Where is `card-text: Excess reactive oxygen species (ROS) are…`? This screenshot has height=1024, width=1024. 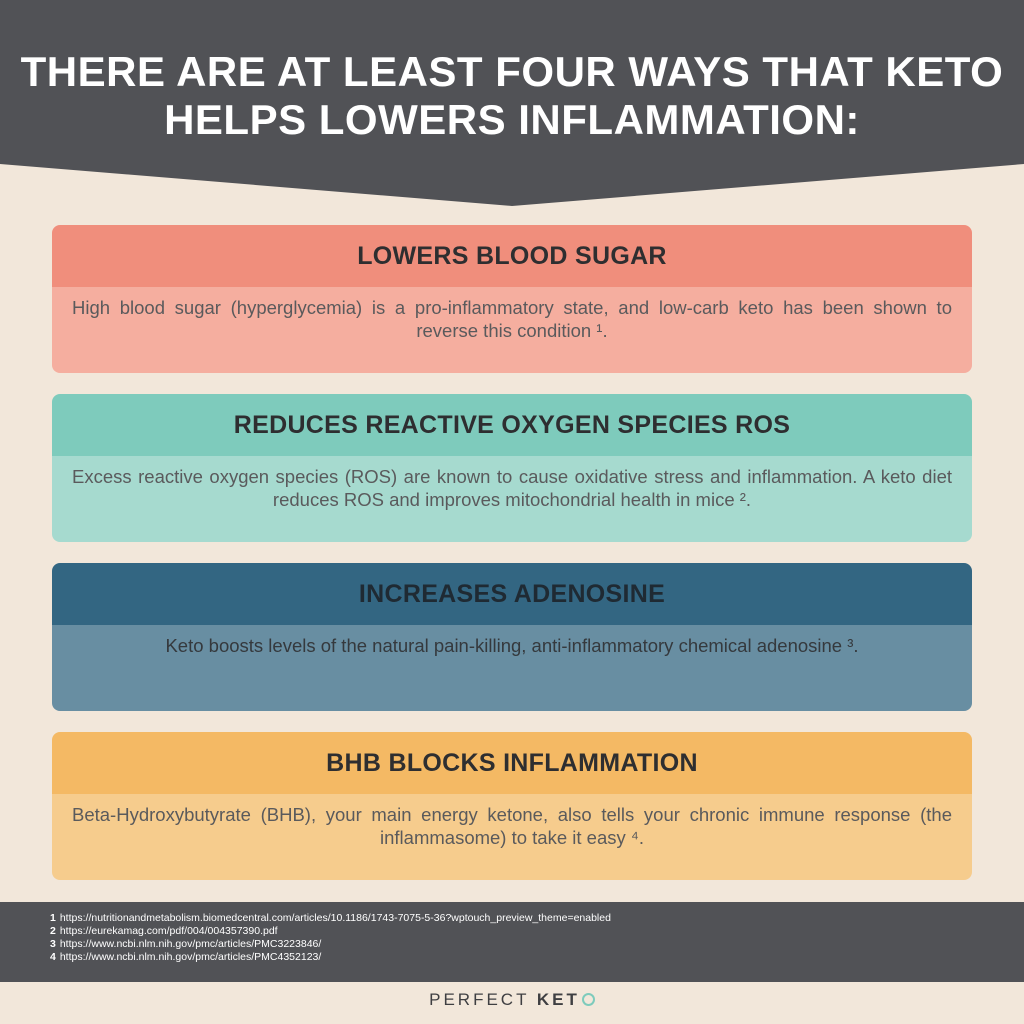 card-text: Excess reactive oxygen species (ROS) are… is located at coordinates (512, 499).